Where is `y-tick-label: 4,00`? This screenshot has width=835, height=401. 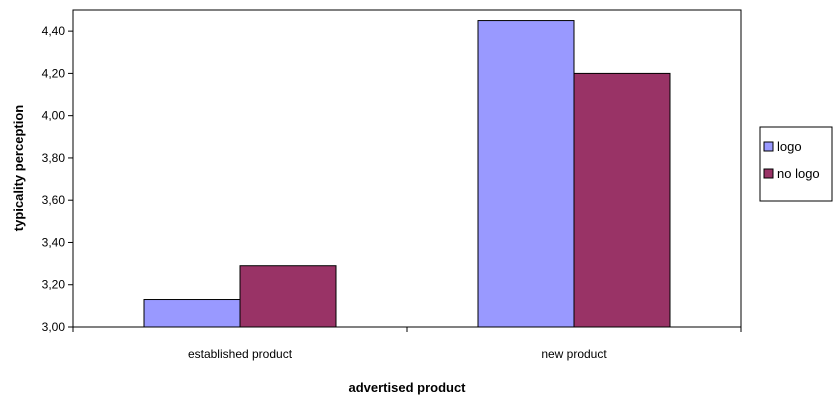
y-tick-label: 4,00 is located at coordinates (54, 116).